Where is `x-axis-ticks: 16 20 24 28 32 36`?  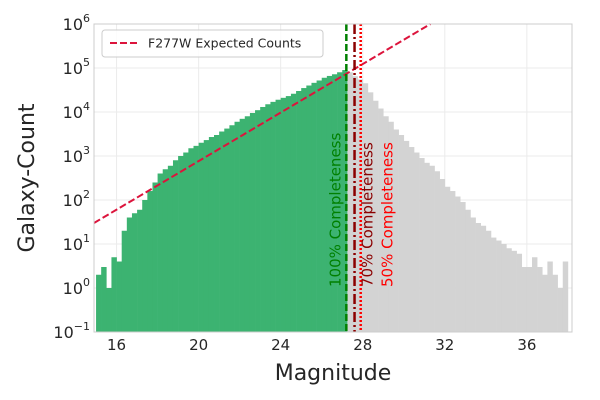
x-axis-ticks: 16 20 24 28 32 36 is located at coordinates (321, 345).